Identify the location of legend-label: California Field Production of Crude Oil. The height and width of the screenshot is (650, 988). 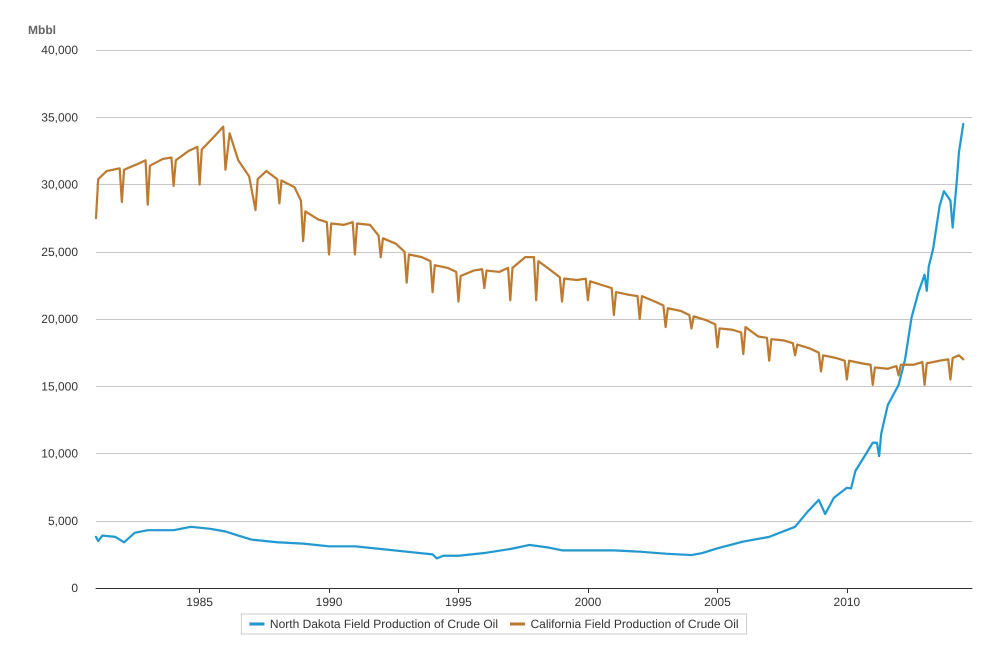
(634, 624).